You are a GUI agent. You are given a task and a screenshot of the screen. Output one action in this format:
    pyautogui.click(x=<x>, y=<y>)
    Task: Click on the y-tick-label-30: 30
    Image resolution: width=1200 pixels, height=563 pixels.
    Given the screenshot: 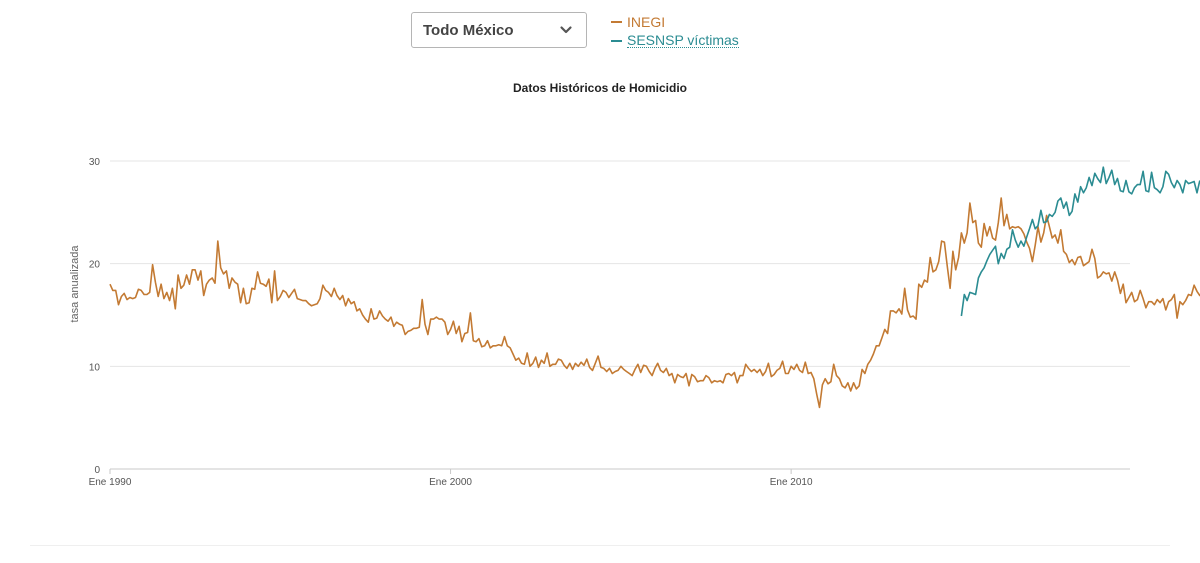 What is the action you would take?
    pyautogui.click(x=95, y=162)
    